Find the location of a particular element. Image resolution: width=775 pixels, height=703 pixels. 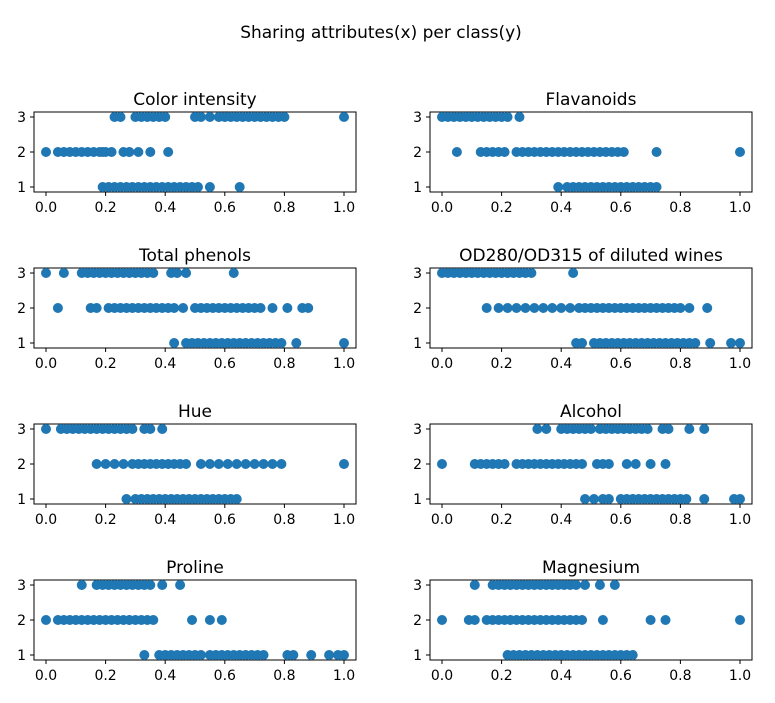

subplot-title: Color intensity is located at coordinates (195, 100).